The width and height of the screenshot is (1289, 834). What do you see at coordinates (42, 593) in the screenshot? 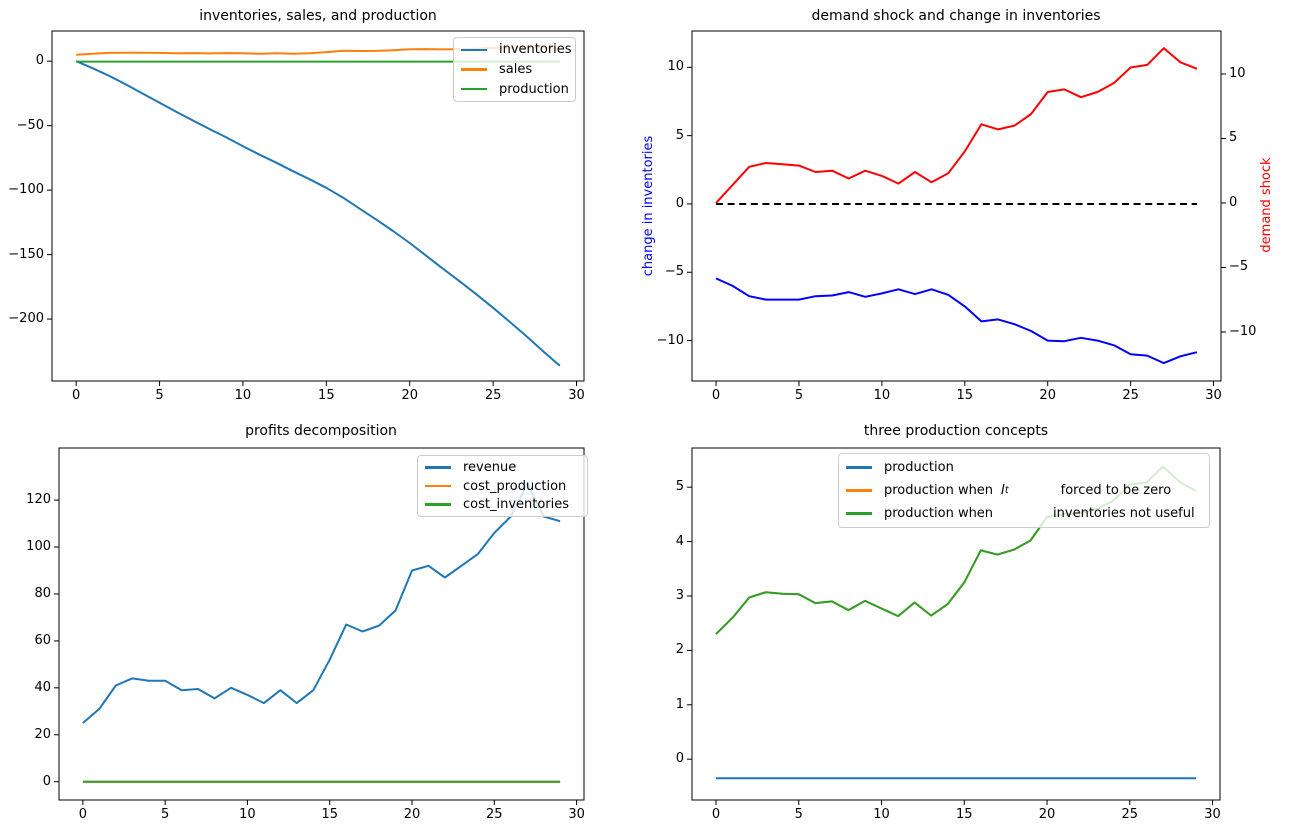
I see `y-tick-label: 80` at bounding box center [42, 593].